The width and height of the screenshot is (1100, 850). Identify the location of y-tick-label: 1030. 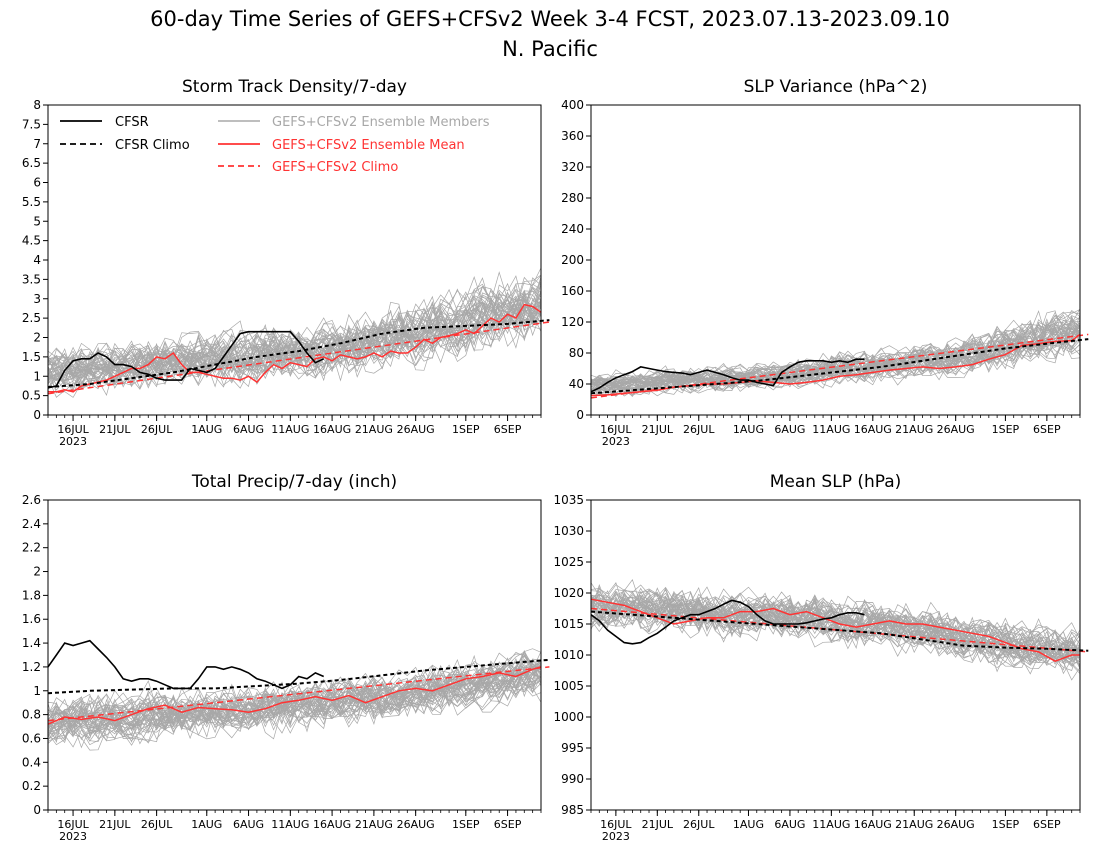
(568, 531).